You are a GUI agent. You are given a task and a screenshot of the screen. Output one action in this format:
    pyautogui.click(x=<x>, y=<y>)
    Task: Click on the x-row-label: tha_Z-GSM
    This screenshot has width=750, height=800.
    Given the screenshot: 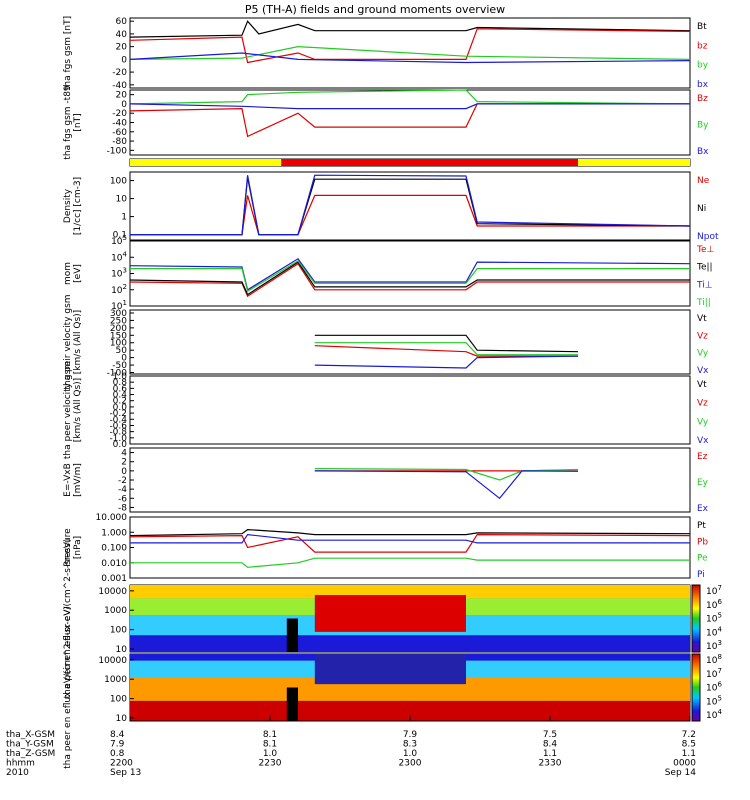 What is the action you would take?
    pyautogui.click(x=30, y=754)
    